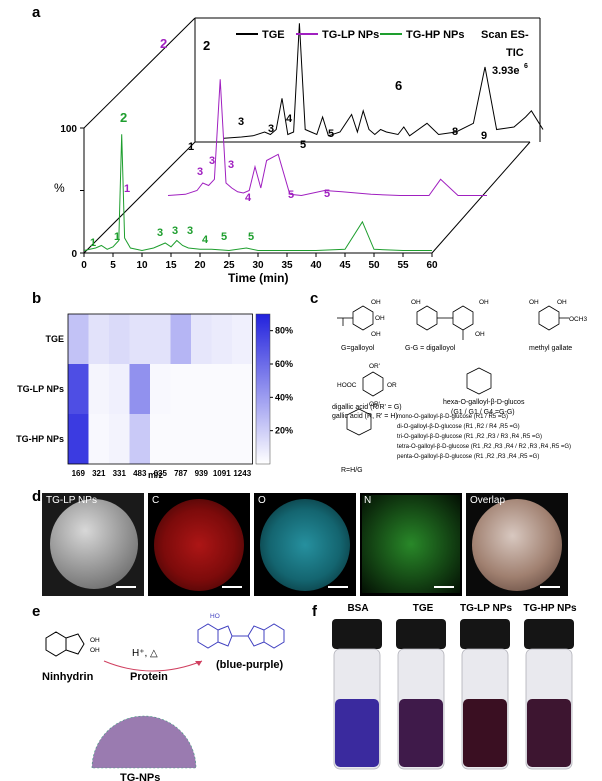 The width and height of the screenshot is (602, 781). Describe the element at coordinates (284, 364) in the screenshot. I see `colorbar-tick-label: 60%` at that location.